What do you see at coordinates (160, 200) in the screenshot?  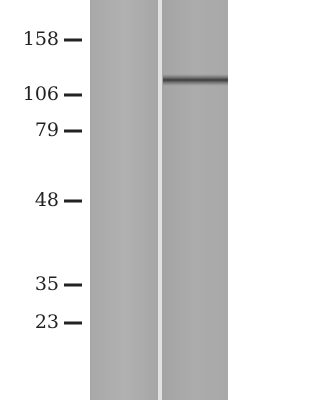 I see `lane-separator` at bounding box center [160, 200].